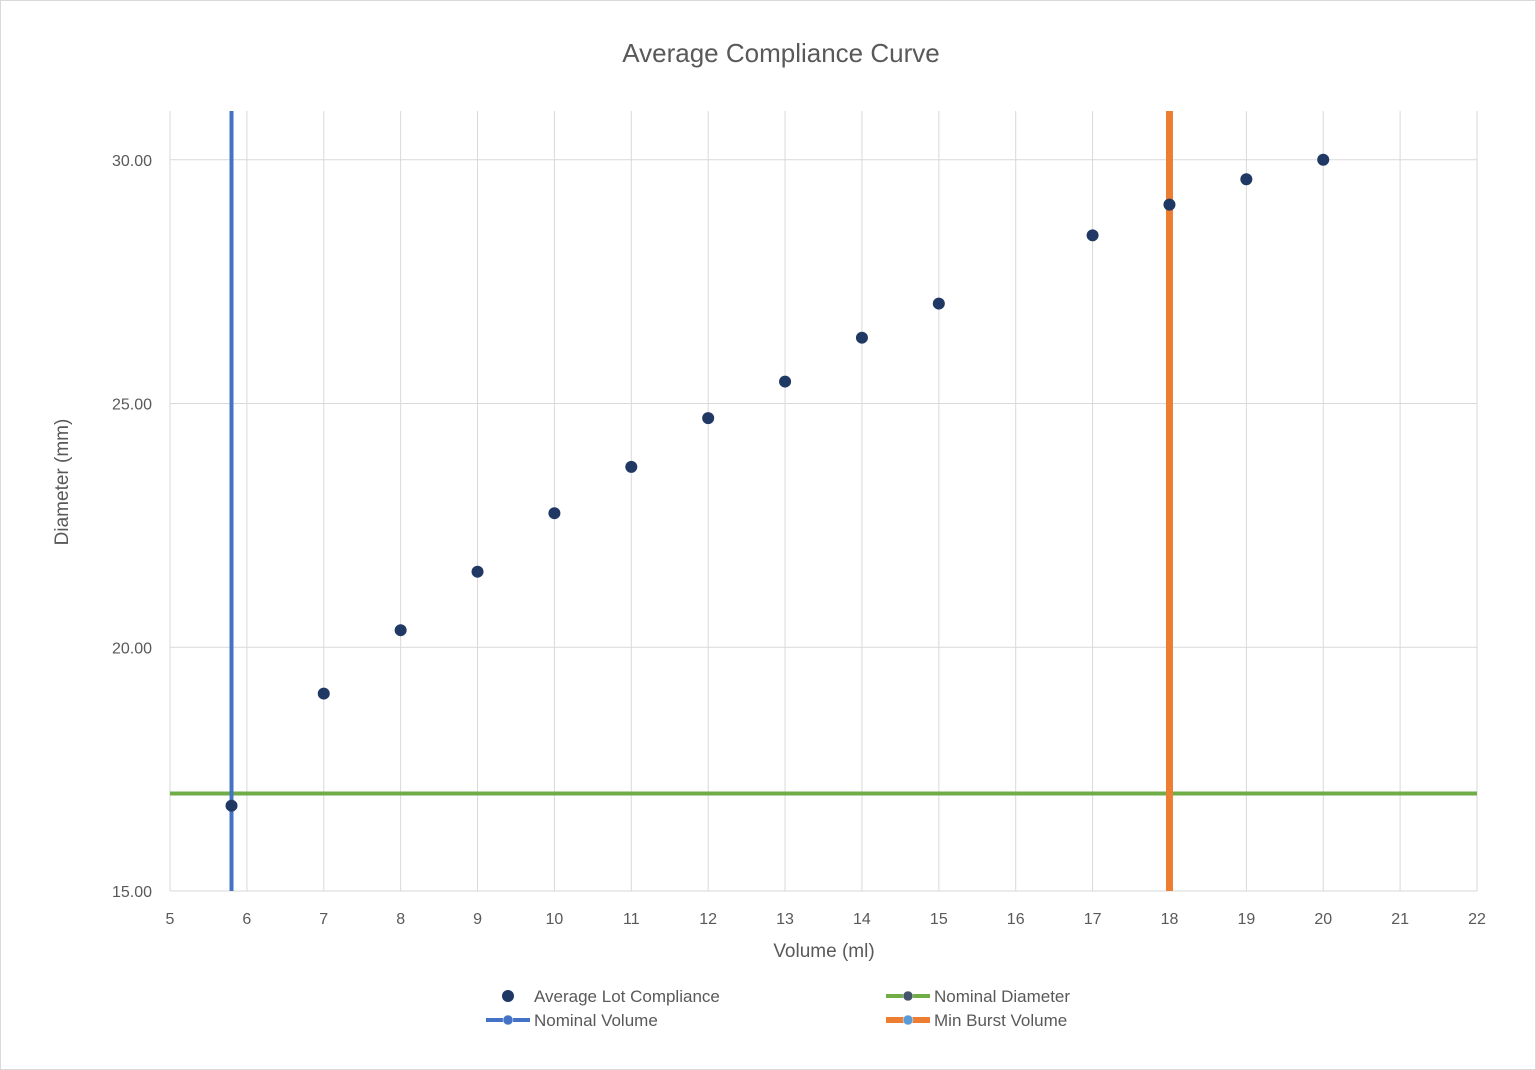 This screenshot has height=1070, width=1536. Describe the element at coordinates (826, 919) in the screenshot. I see `x-axis-ticks: 5 6 7 8 9 10 11 12 13 14 15 16 17 18 19 20 21 22` at that location.